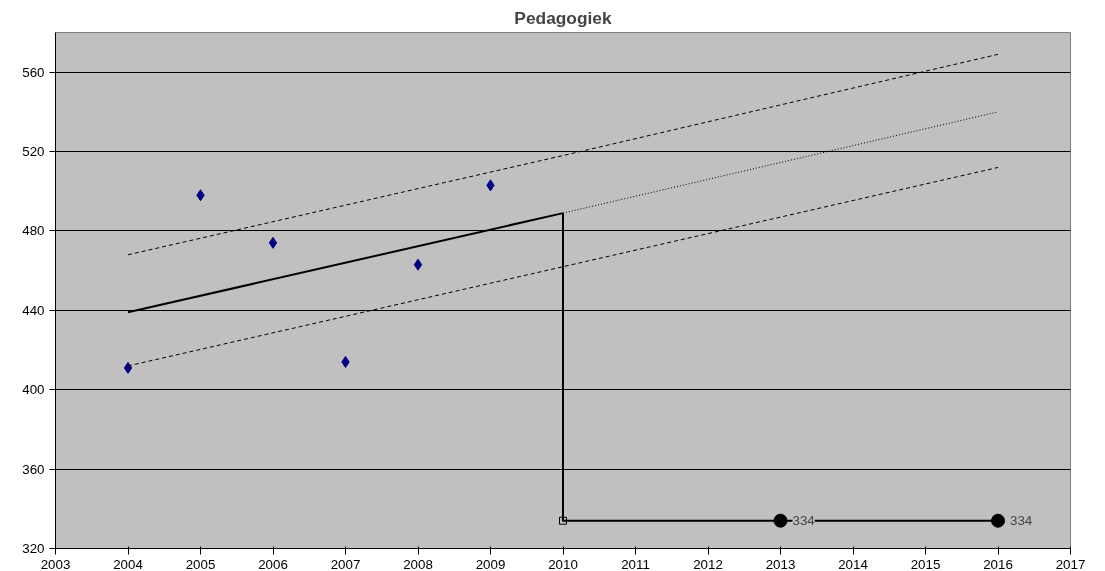 The width and height of the screenshot is (1105, 571). I want to click on x-tick-label: 2005, so click(200, 563).